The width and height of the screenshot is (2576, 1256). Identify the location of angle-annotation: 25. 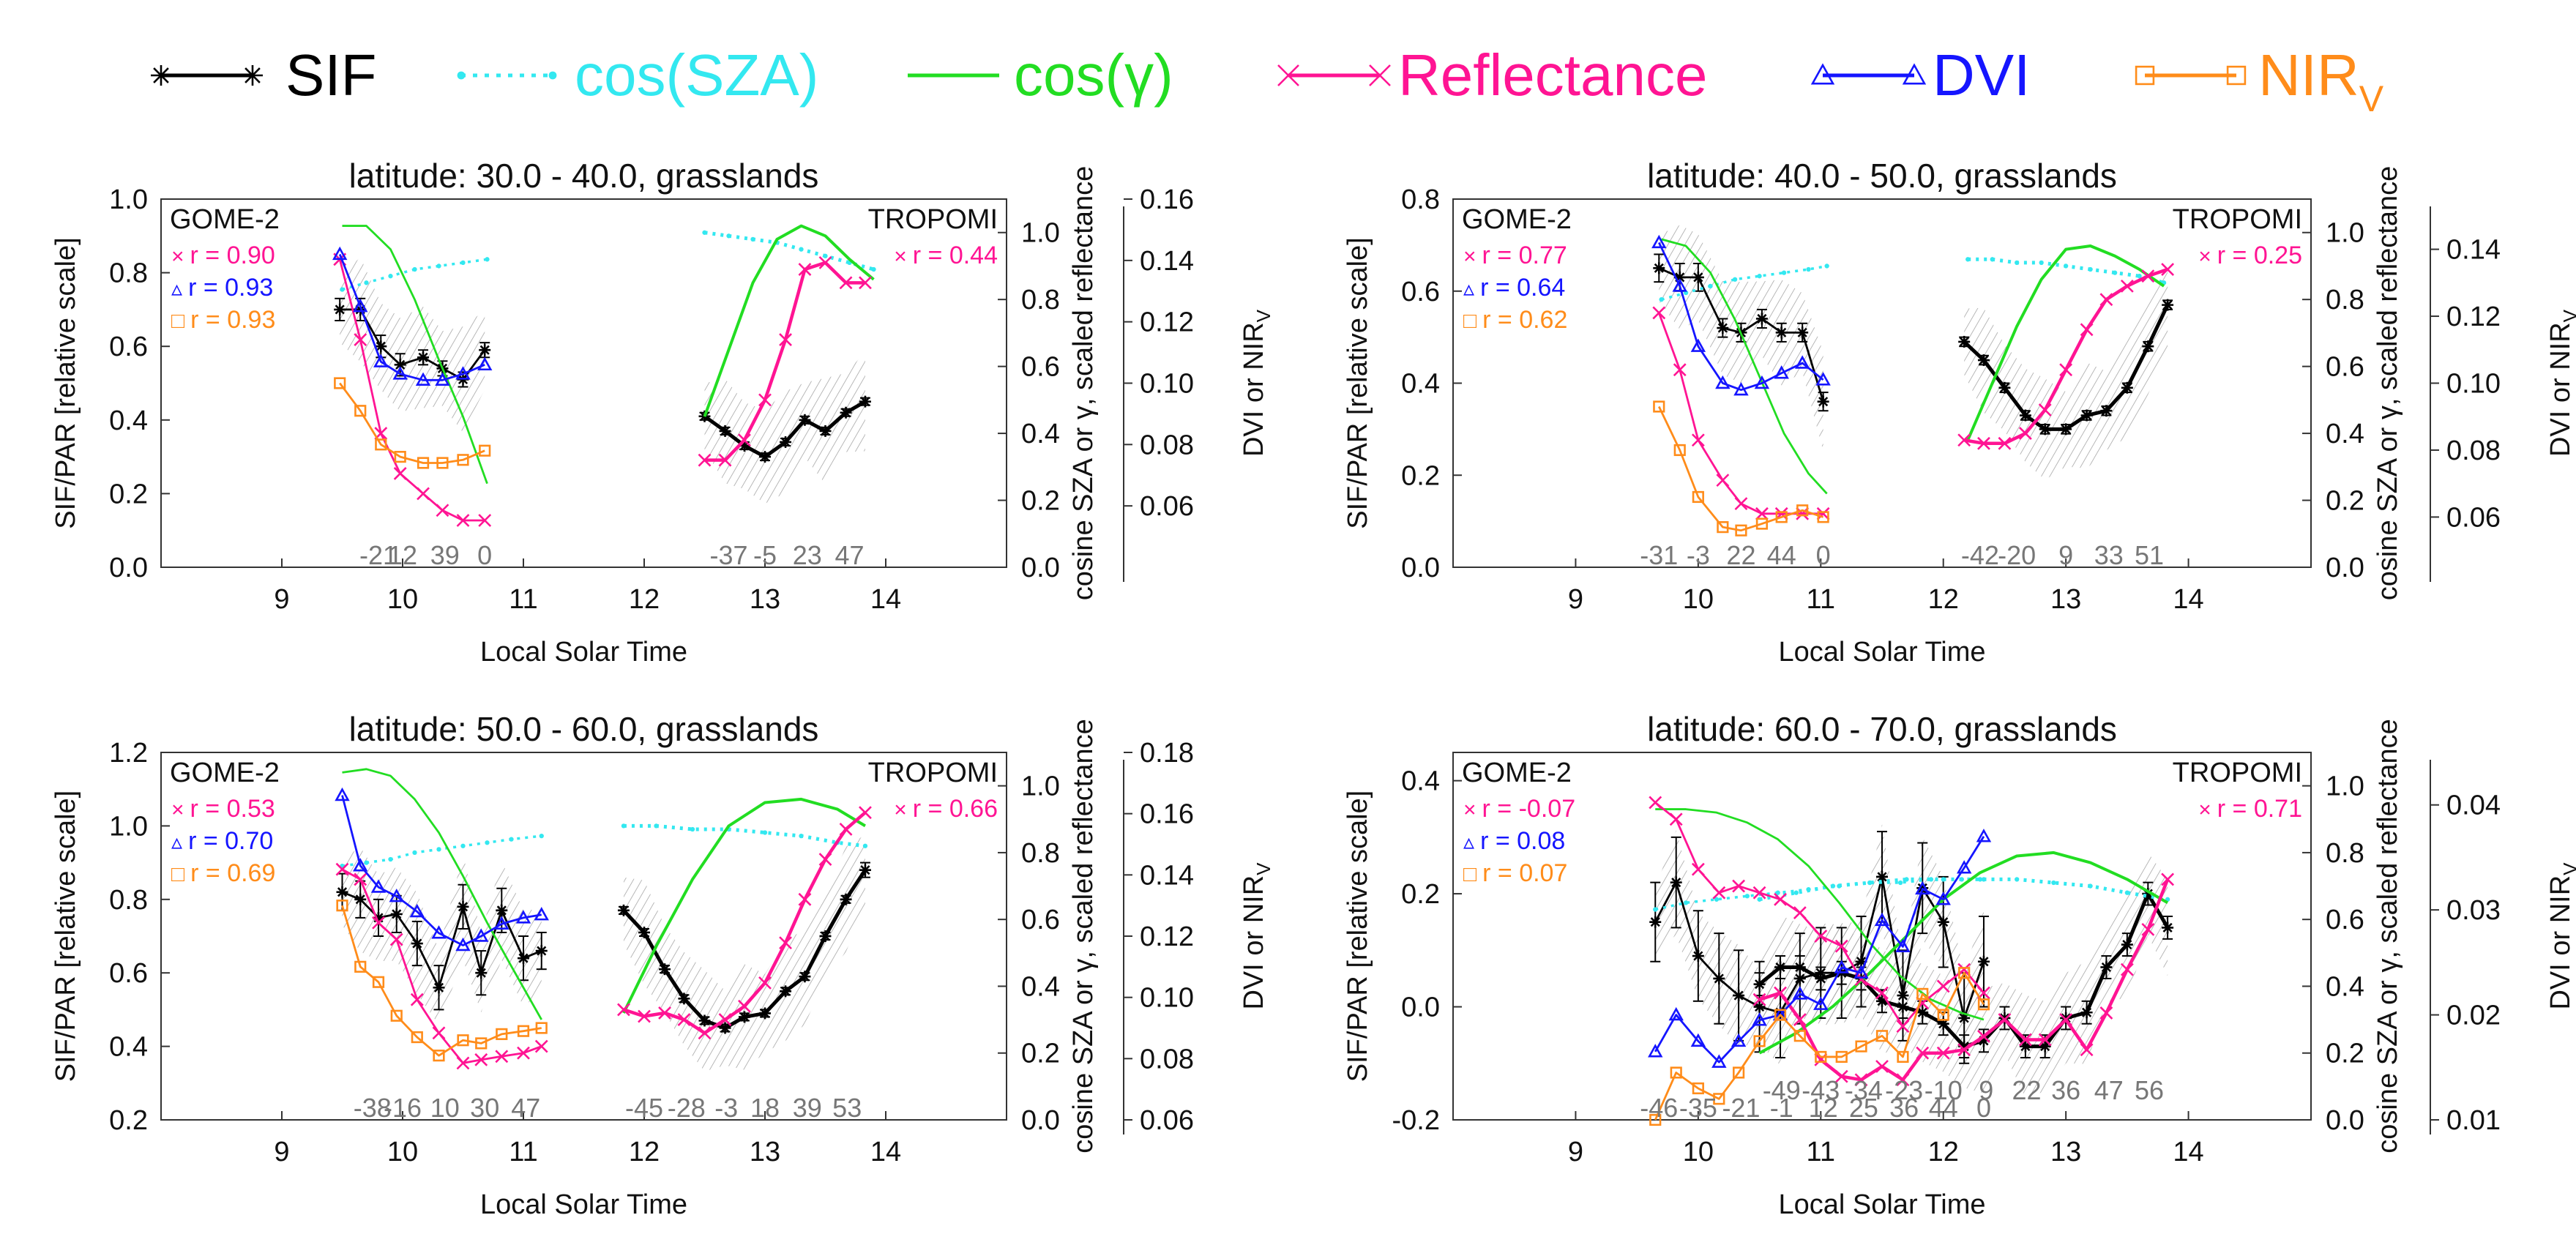
(1863, 1108).